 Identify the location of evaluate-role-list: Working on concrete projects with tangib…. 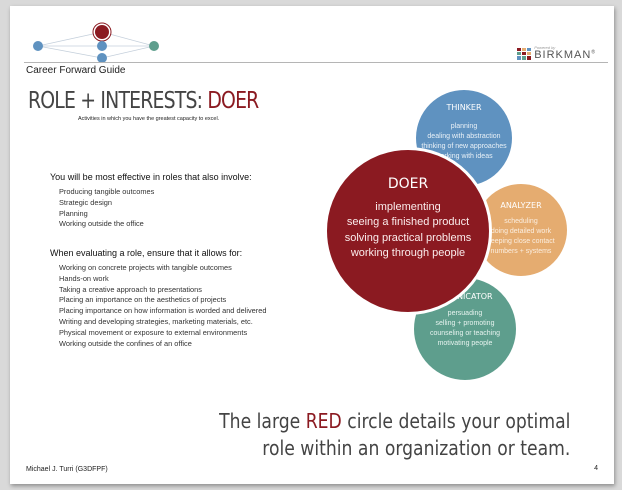
(158, 306).